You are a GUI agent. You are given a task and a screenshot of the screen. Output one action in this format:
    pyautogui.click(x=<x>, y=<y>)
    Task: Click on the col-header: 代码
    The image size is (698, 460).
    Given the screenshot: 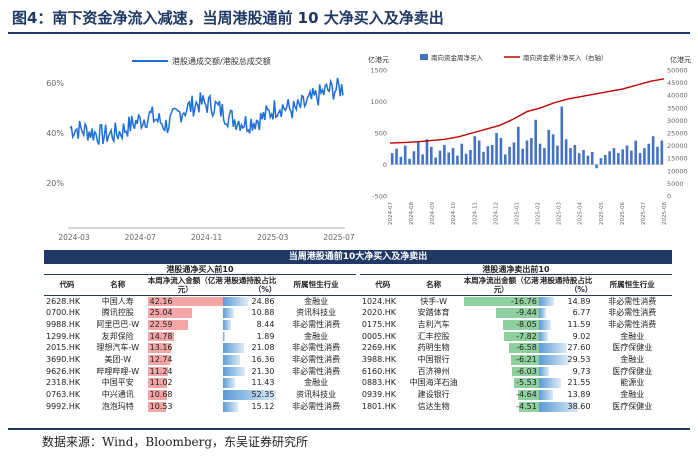 What is the action you would take?
    pyautogui.click(x=381, y=285)
    